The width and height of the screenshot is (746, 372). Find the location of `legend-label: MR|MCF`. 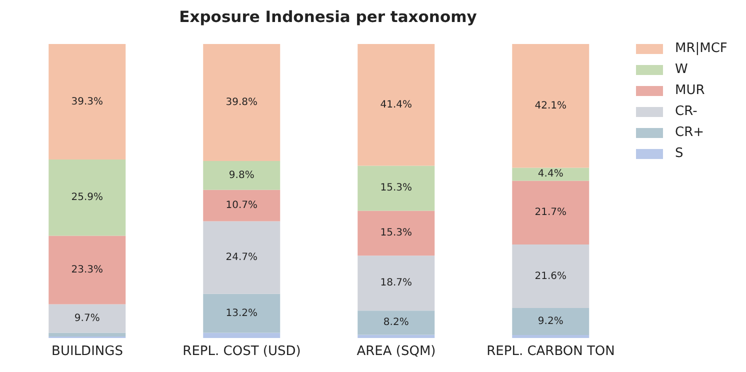

legend-label: MR|MCF is located at coordinates (701, 48).